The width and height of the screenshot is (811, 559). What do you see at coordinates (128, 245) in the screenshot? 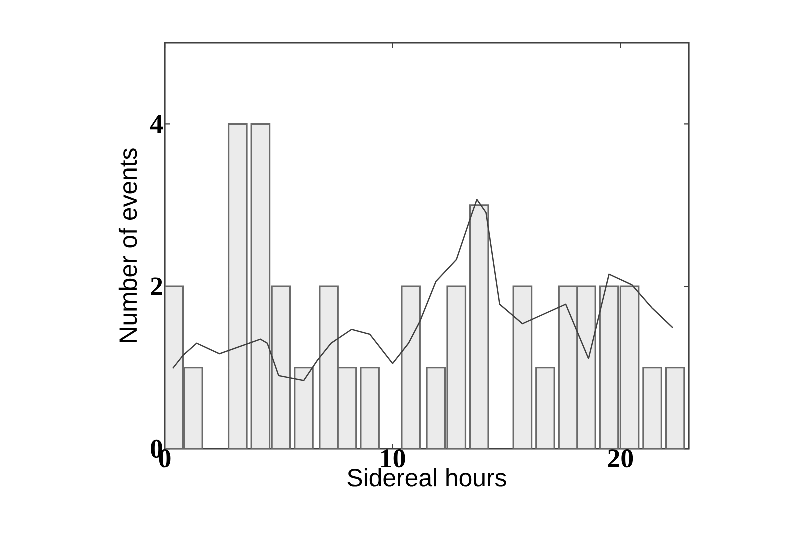
I see `y-axis-title: Number of events` at bounding box center [128, 245].